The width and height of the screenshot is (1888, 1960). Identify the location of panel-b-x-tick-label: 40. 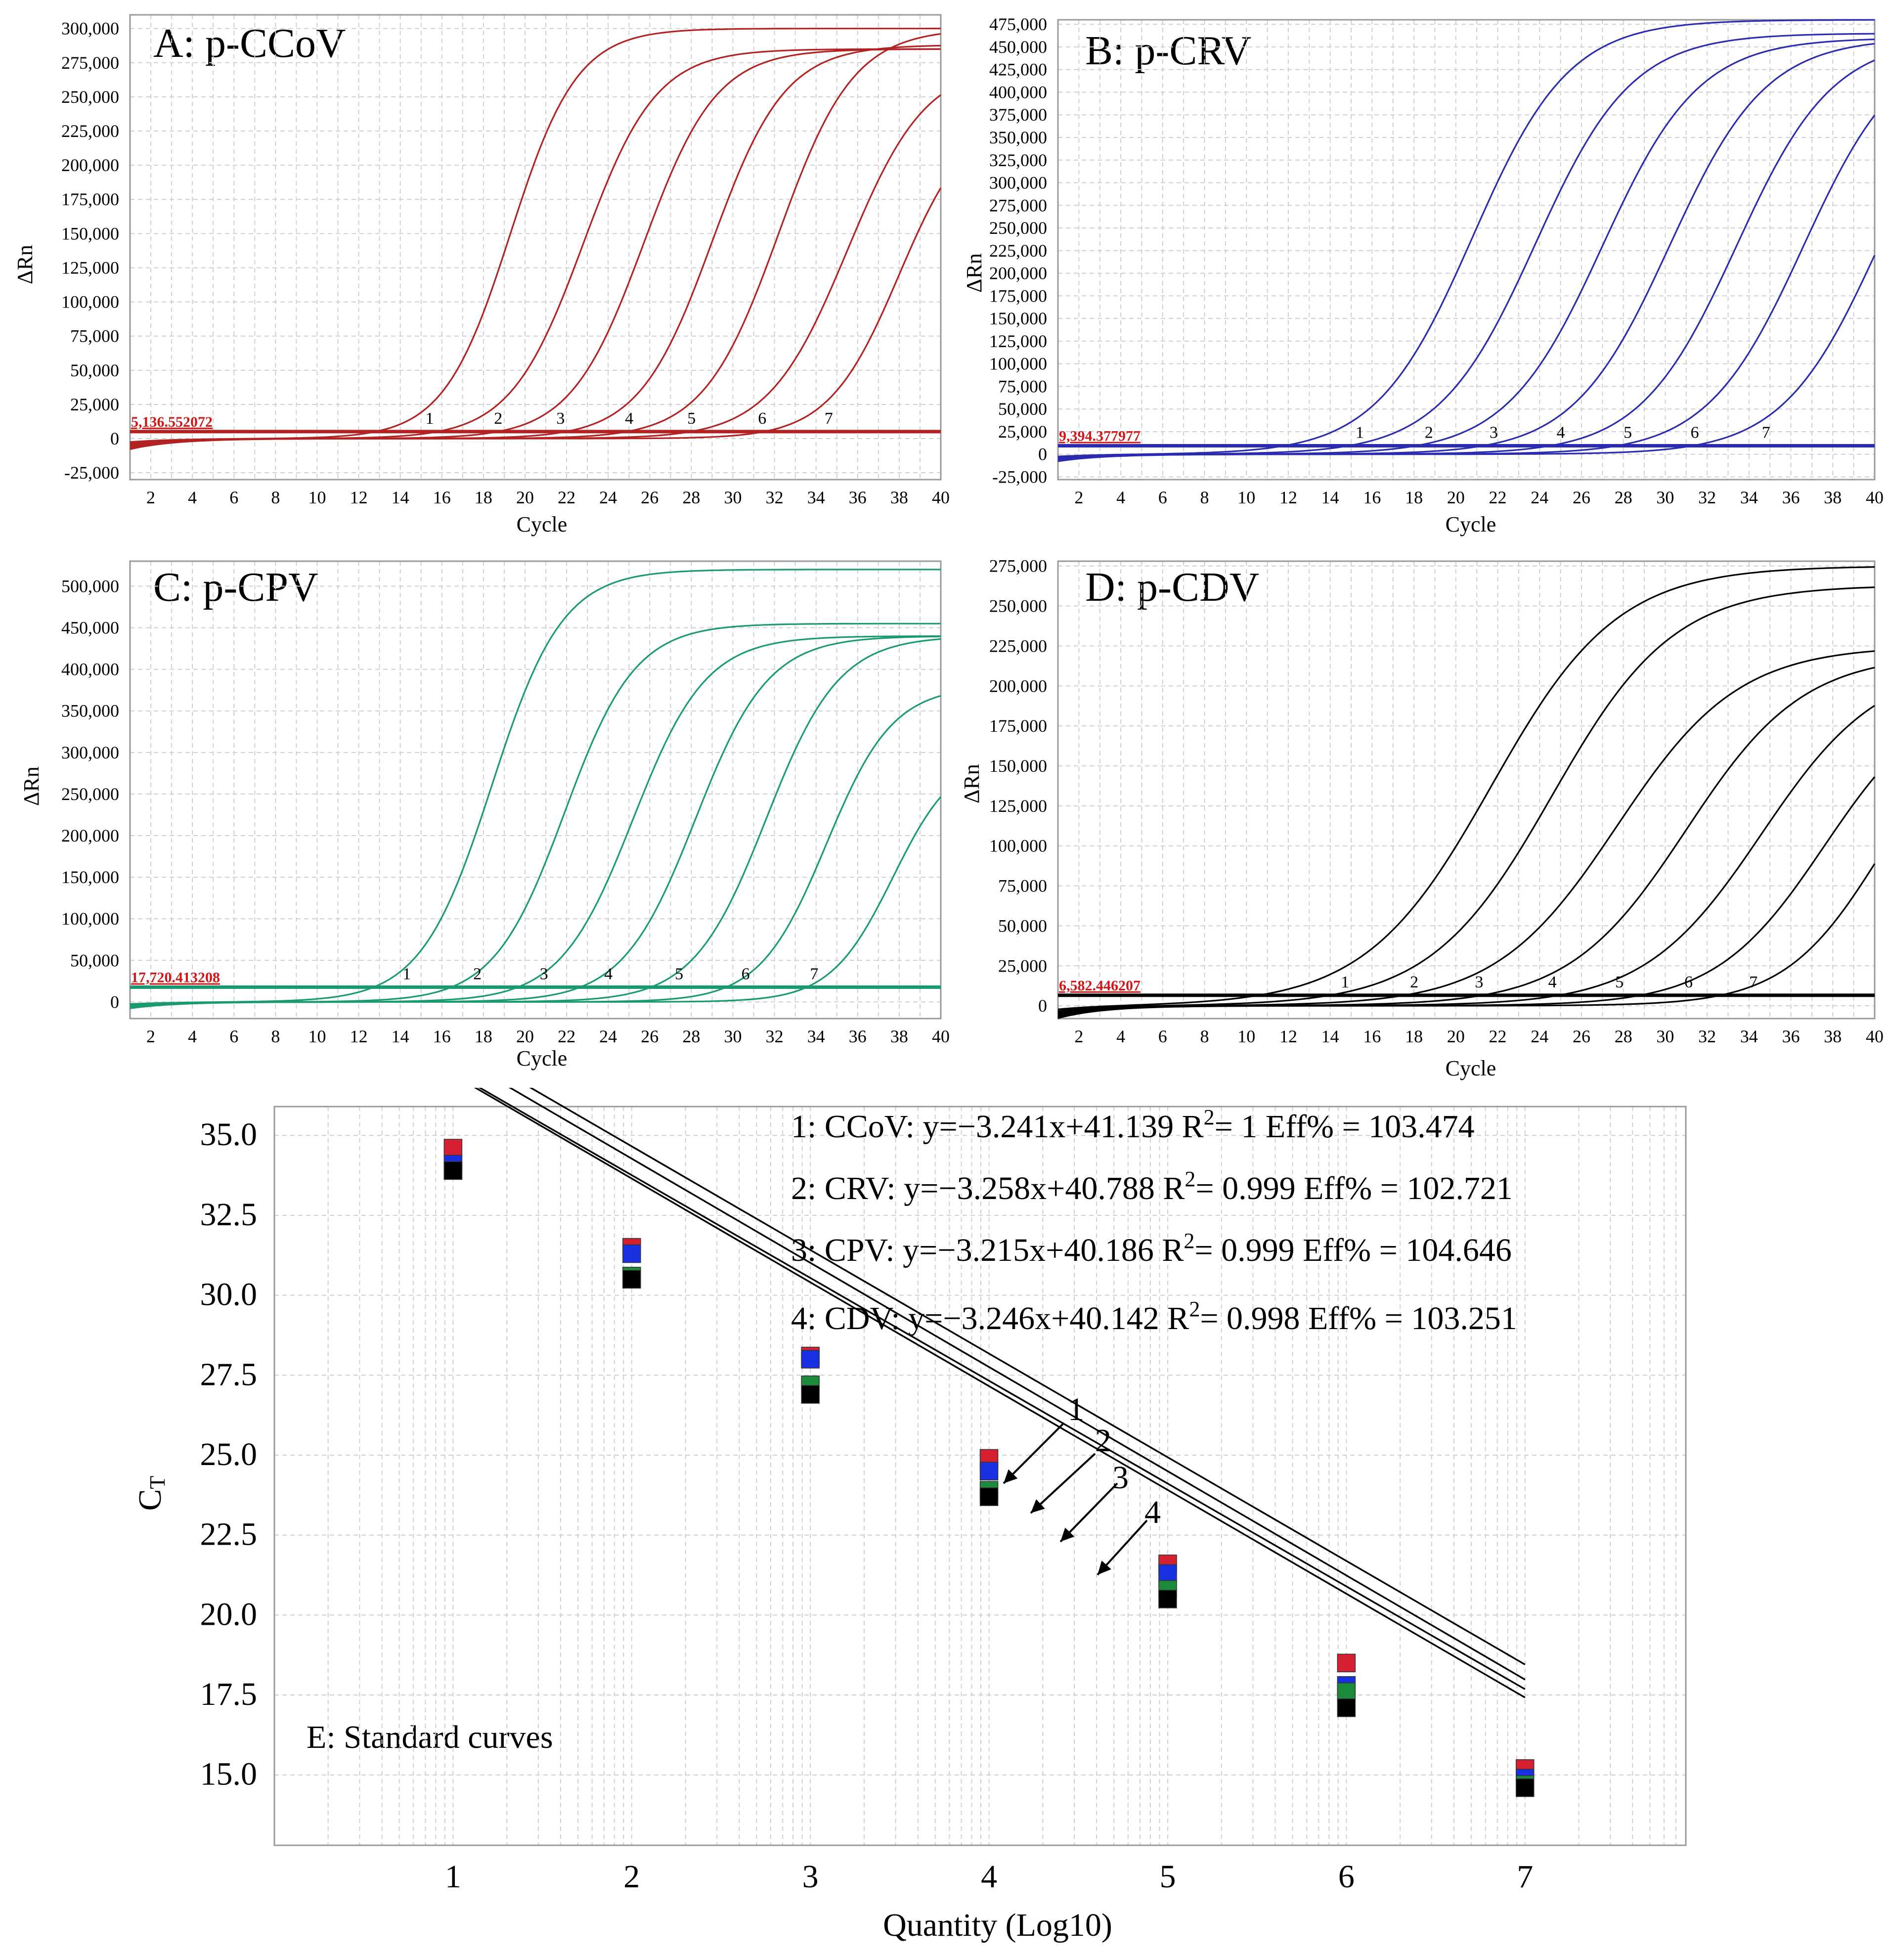
(1875, 497).